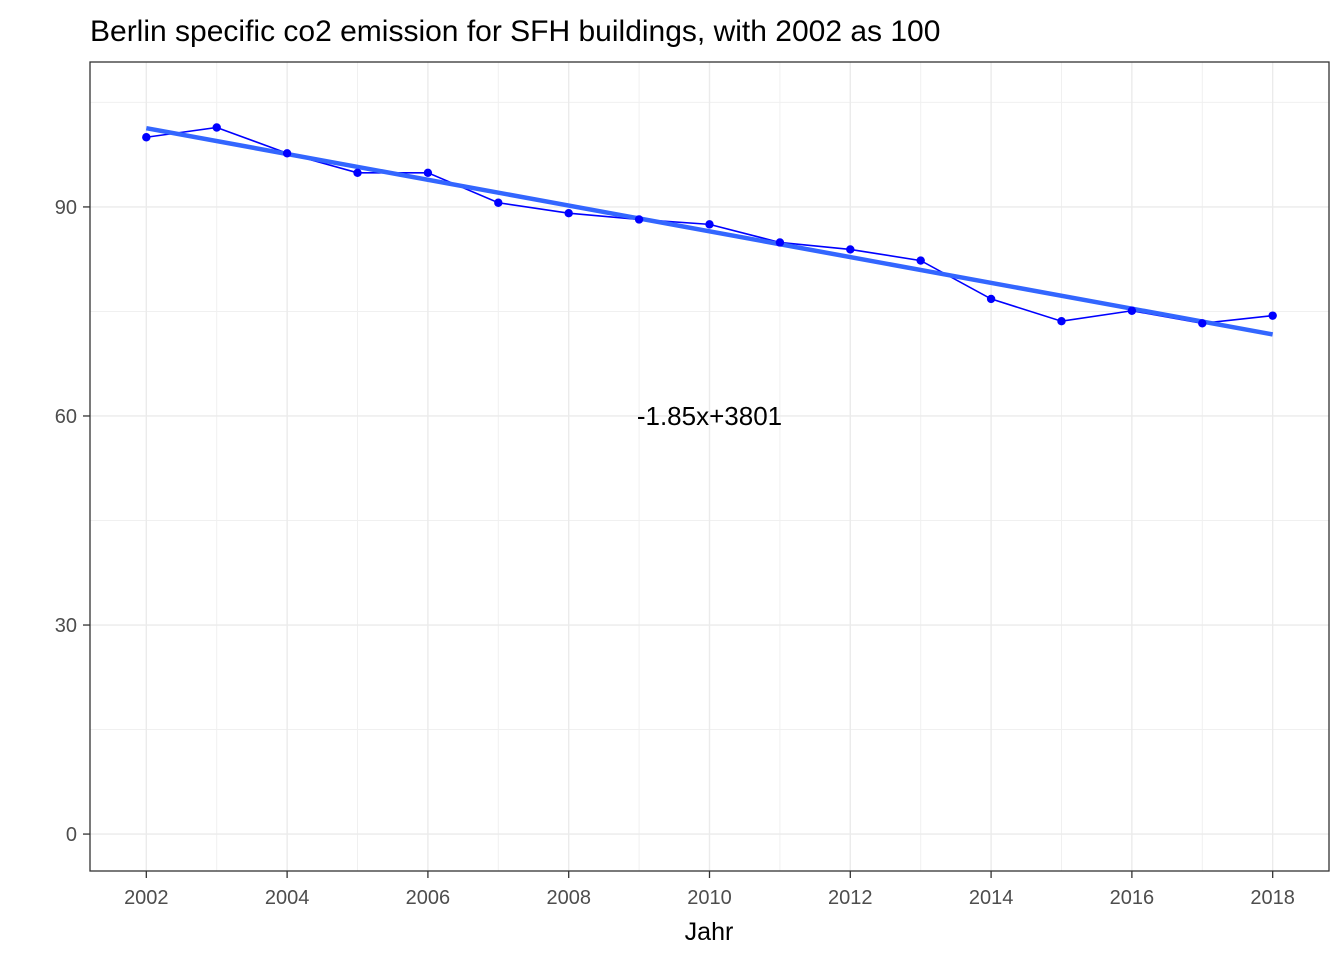  Describe the element at coordinates (1272, 898) in the screenshot. I see `x-tick-label: 2018` at that location.